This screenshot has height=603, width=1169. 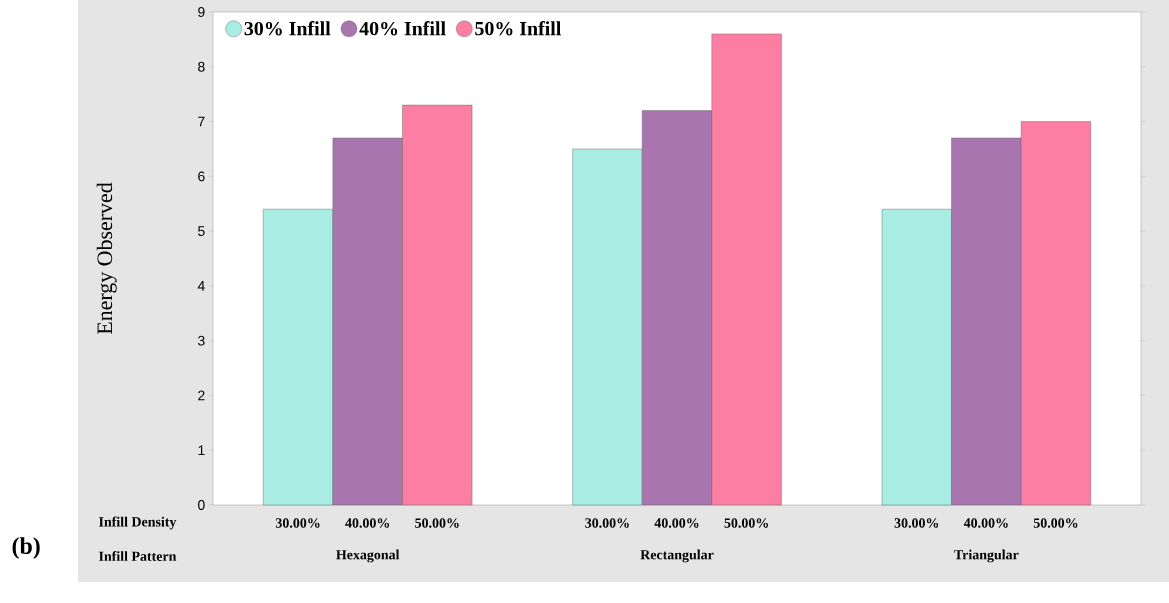 I want to click on y-tick-label: 1, so click(x=201, y=450).